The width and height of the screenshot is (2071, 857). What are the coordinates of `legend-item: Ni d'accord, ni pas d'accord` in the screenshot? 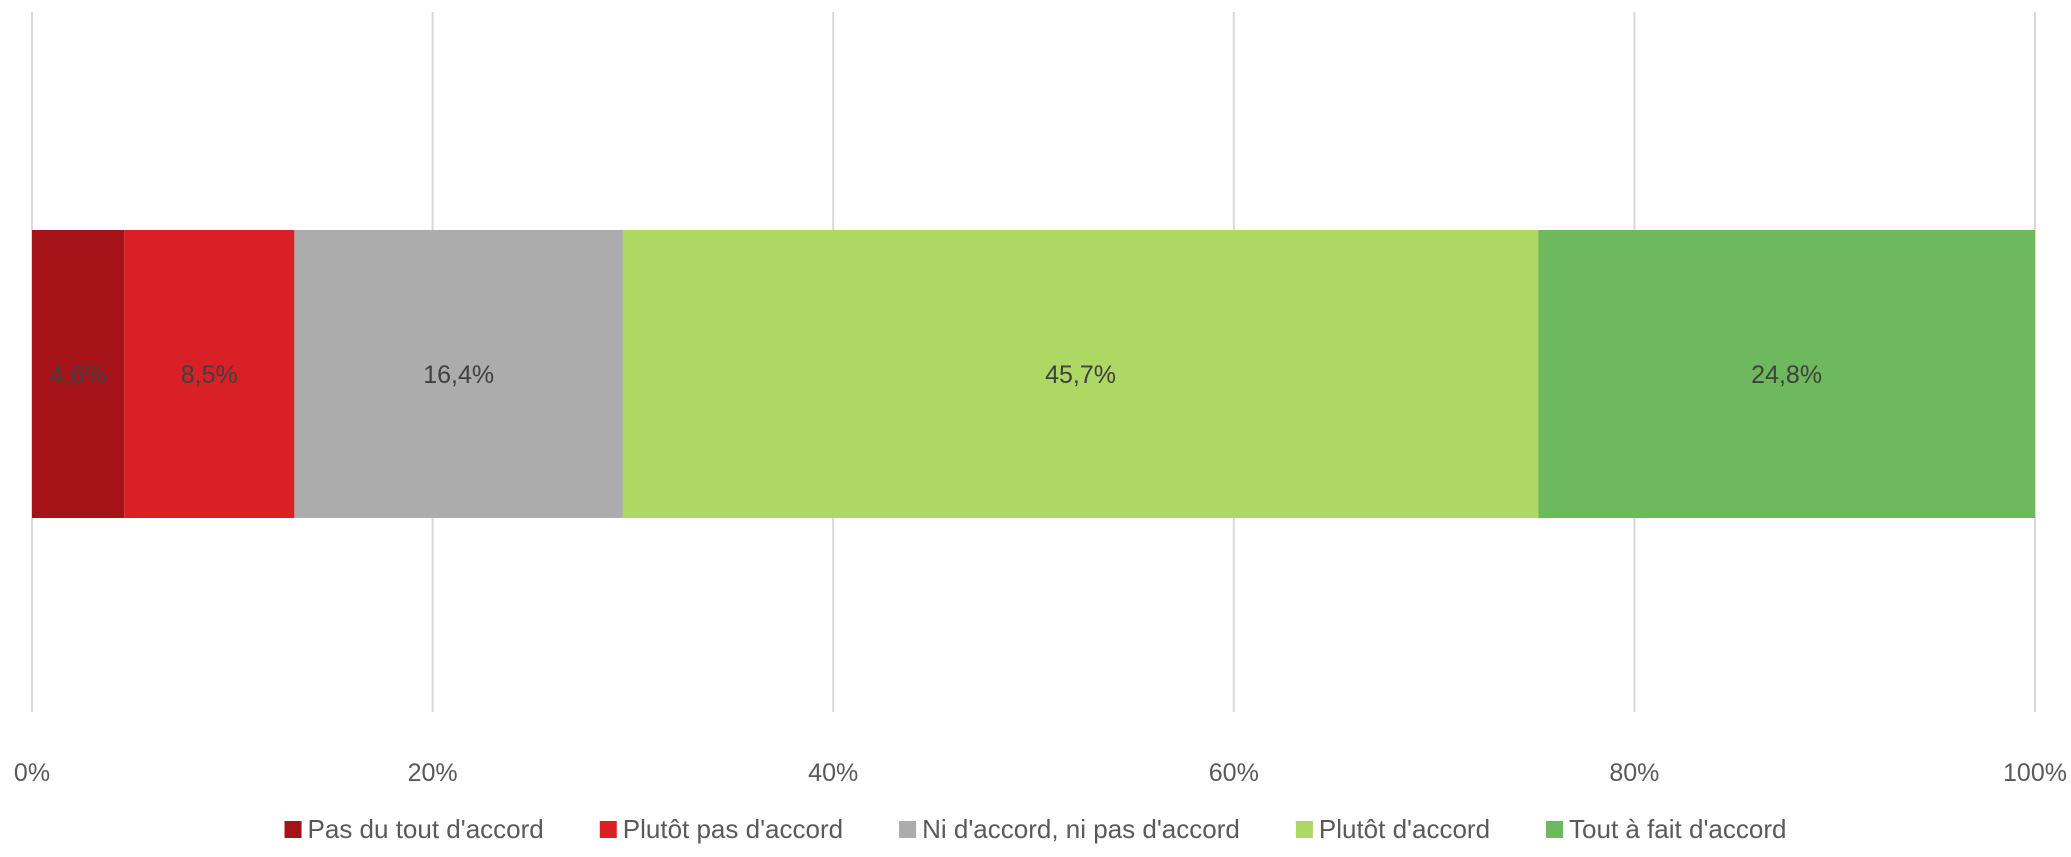 It's located at (1069, 829).